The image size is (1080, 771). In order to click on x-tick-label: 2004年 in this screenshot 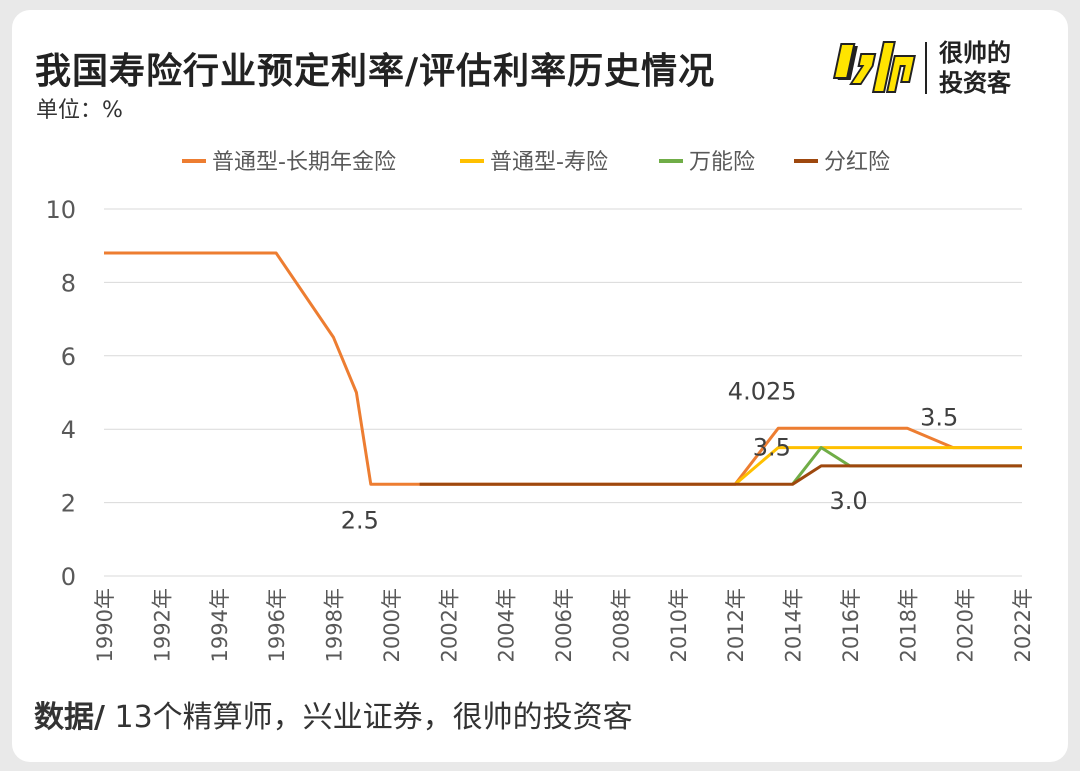, I will do `click(507, 625)`.